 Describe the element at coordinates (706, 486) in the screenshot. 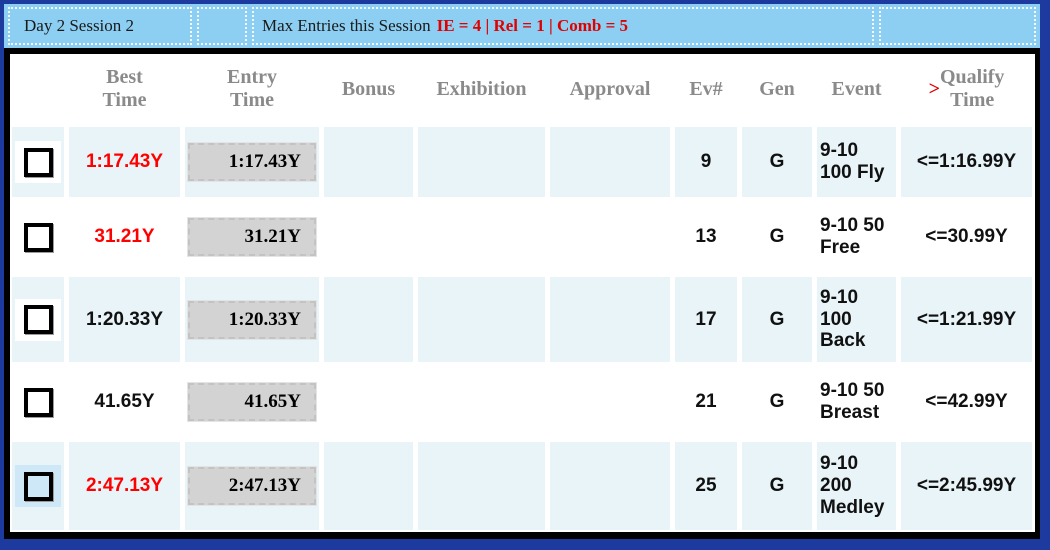

I see `event-number: 25` at that location.